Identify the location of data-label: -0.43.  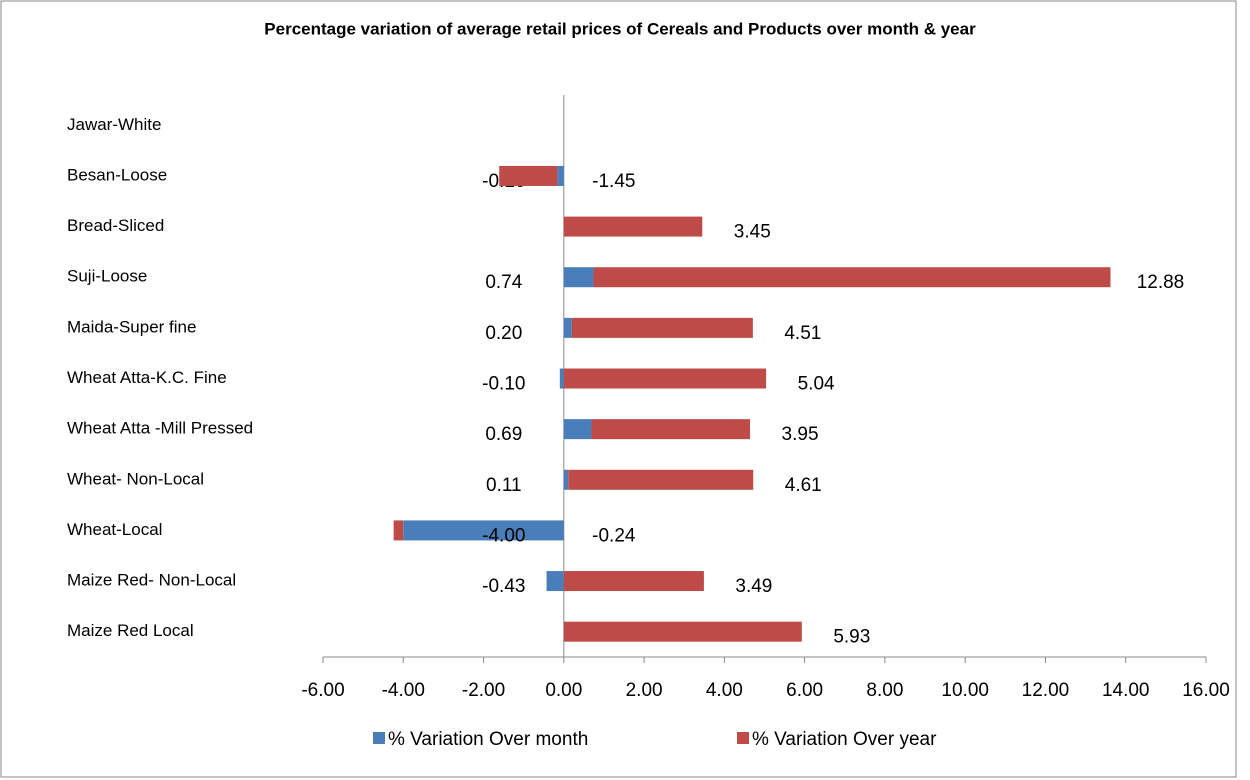
(503, 586).